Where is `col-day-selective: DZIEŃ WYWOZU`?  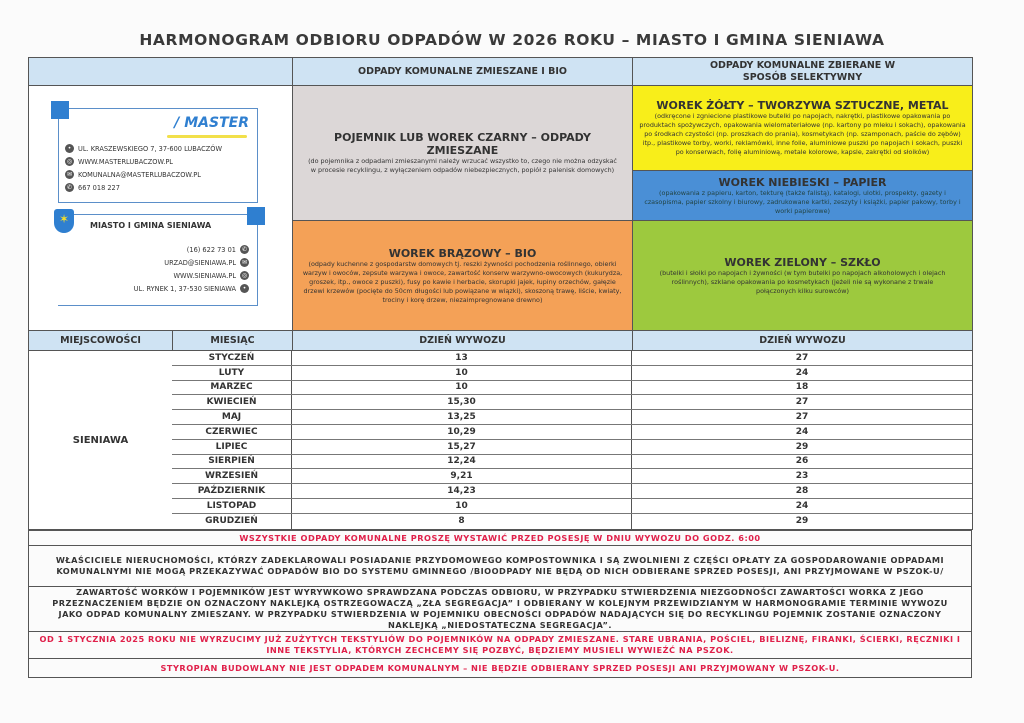
col-day-selective: DZIEŃ WYWOZU is located at coordinates (802, 340).